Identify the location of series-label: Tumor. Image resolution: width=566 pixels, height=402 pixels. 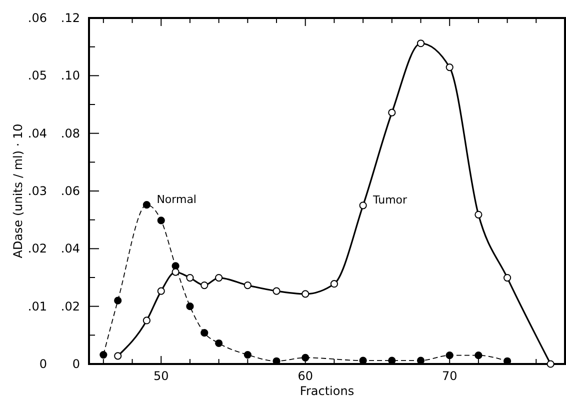
(390, 199).